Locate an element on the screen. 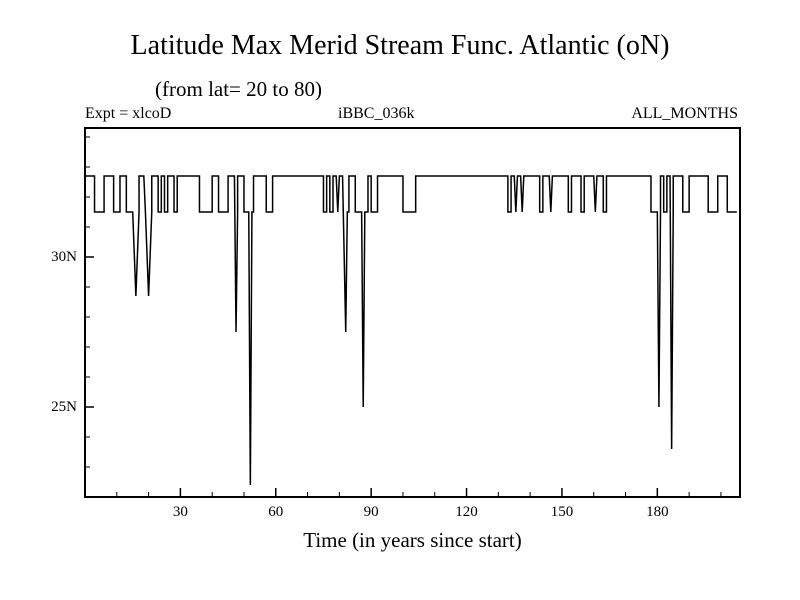 The image size is (800, 600). x-tick-label: 60 is located at coordinates (276, 512).